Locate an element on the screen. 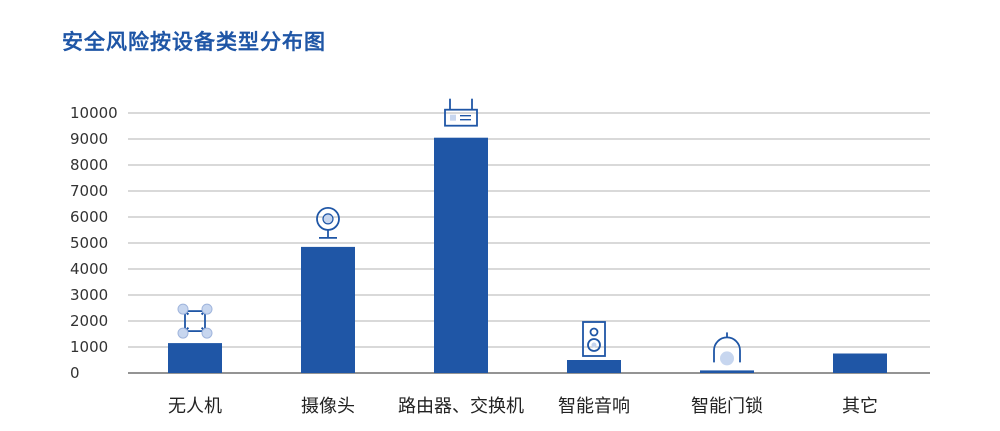  speaker-icon is located at coordinates (594, 339).